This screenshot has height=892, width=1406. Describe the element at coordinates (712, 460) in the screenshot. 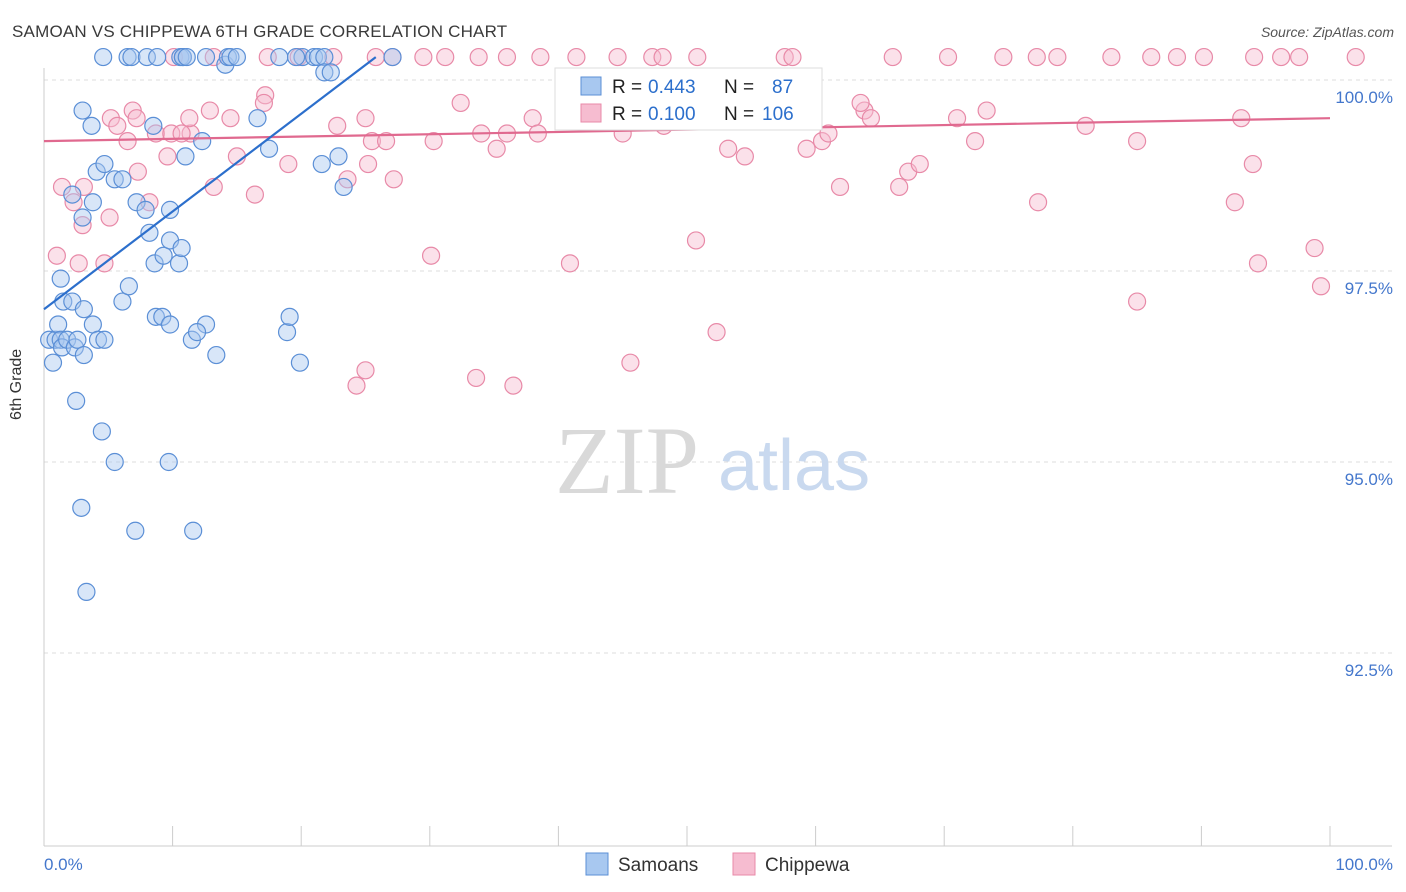

I see `watermark: ZIP atlas` at that location.